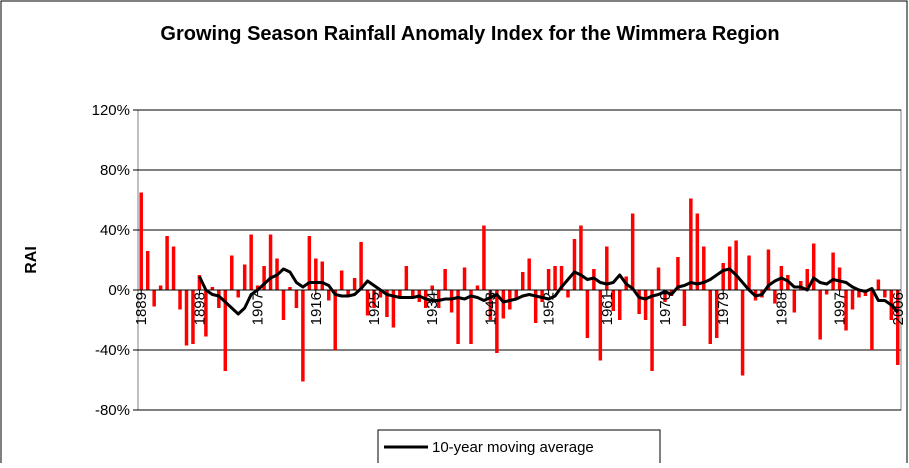 This screenshot has height=468, width=909. I want to click on y-tick-label: 40%, so click(115, 230).